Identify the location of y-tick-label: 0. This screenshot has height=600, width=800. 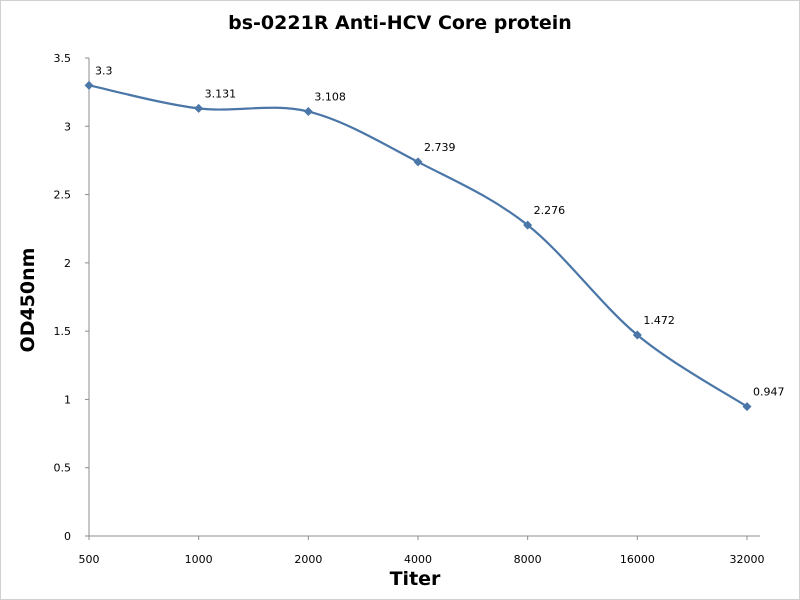
(67, 536).